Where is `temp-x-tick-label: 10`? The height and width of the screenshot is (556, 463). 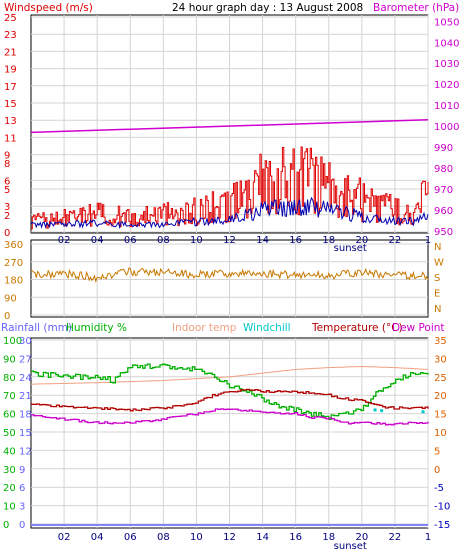
temp-x-tick-label: 10 is located at coordinates (196, 537).